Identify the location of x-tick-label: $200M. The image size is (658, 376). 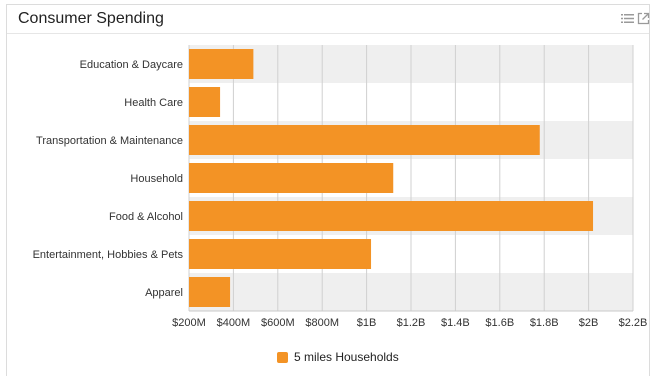
(189, 323).